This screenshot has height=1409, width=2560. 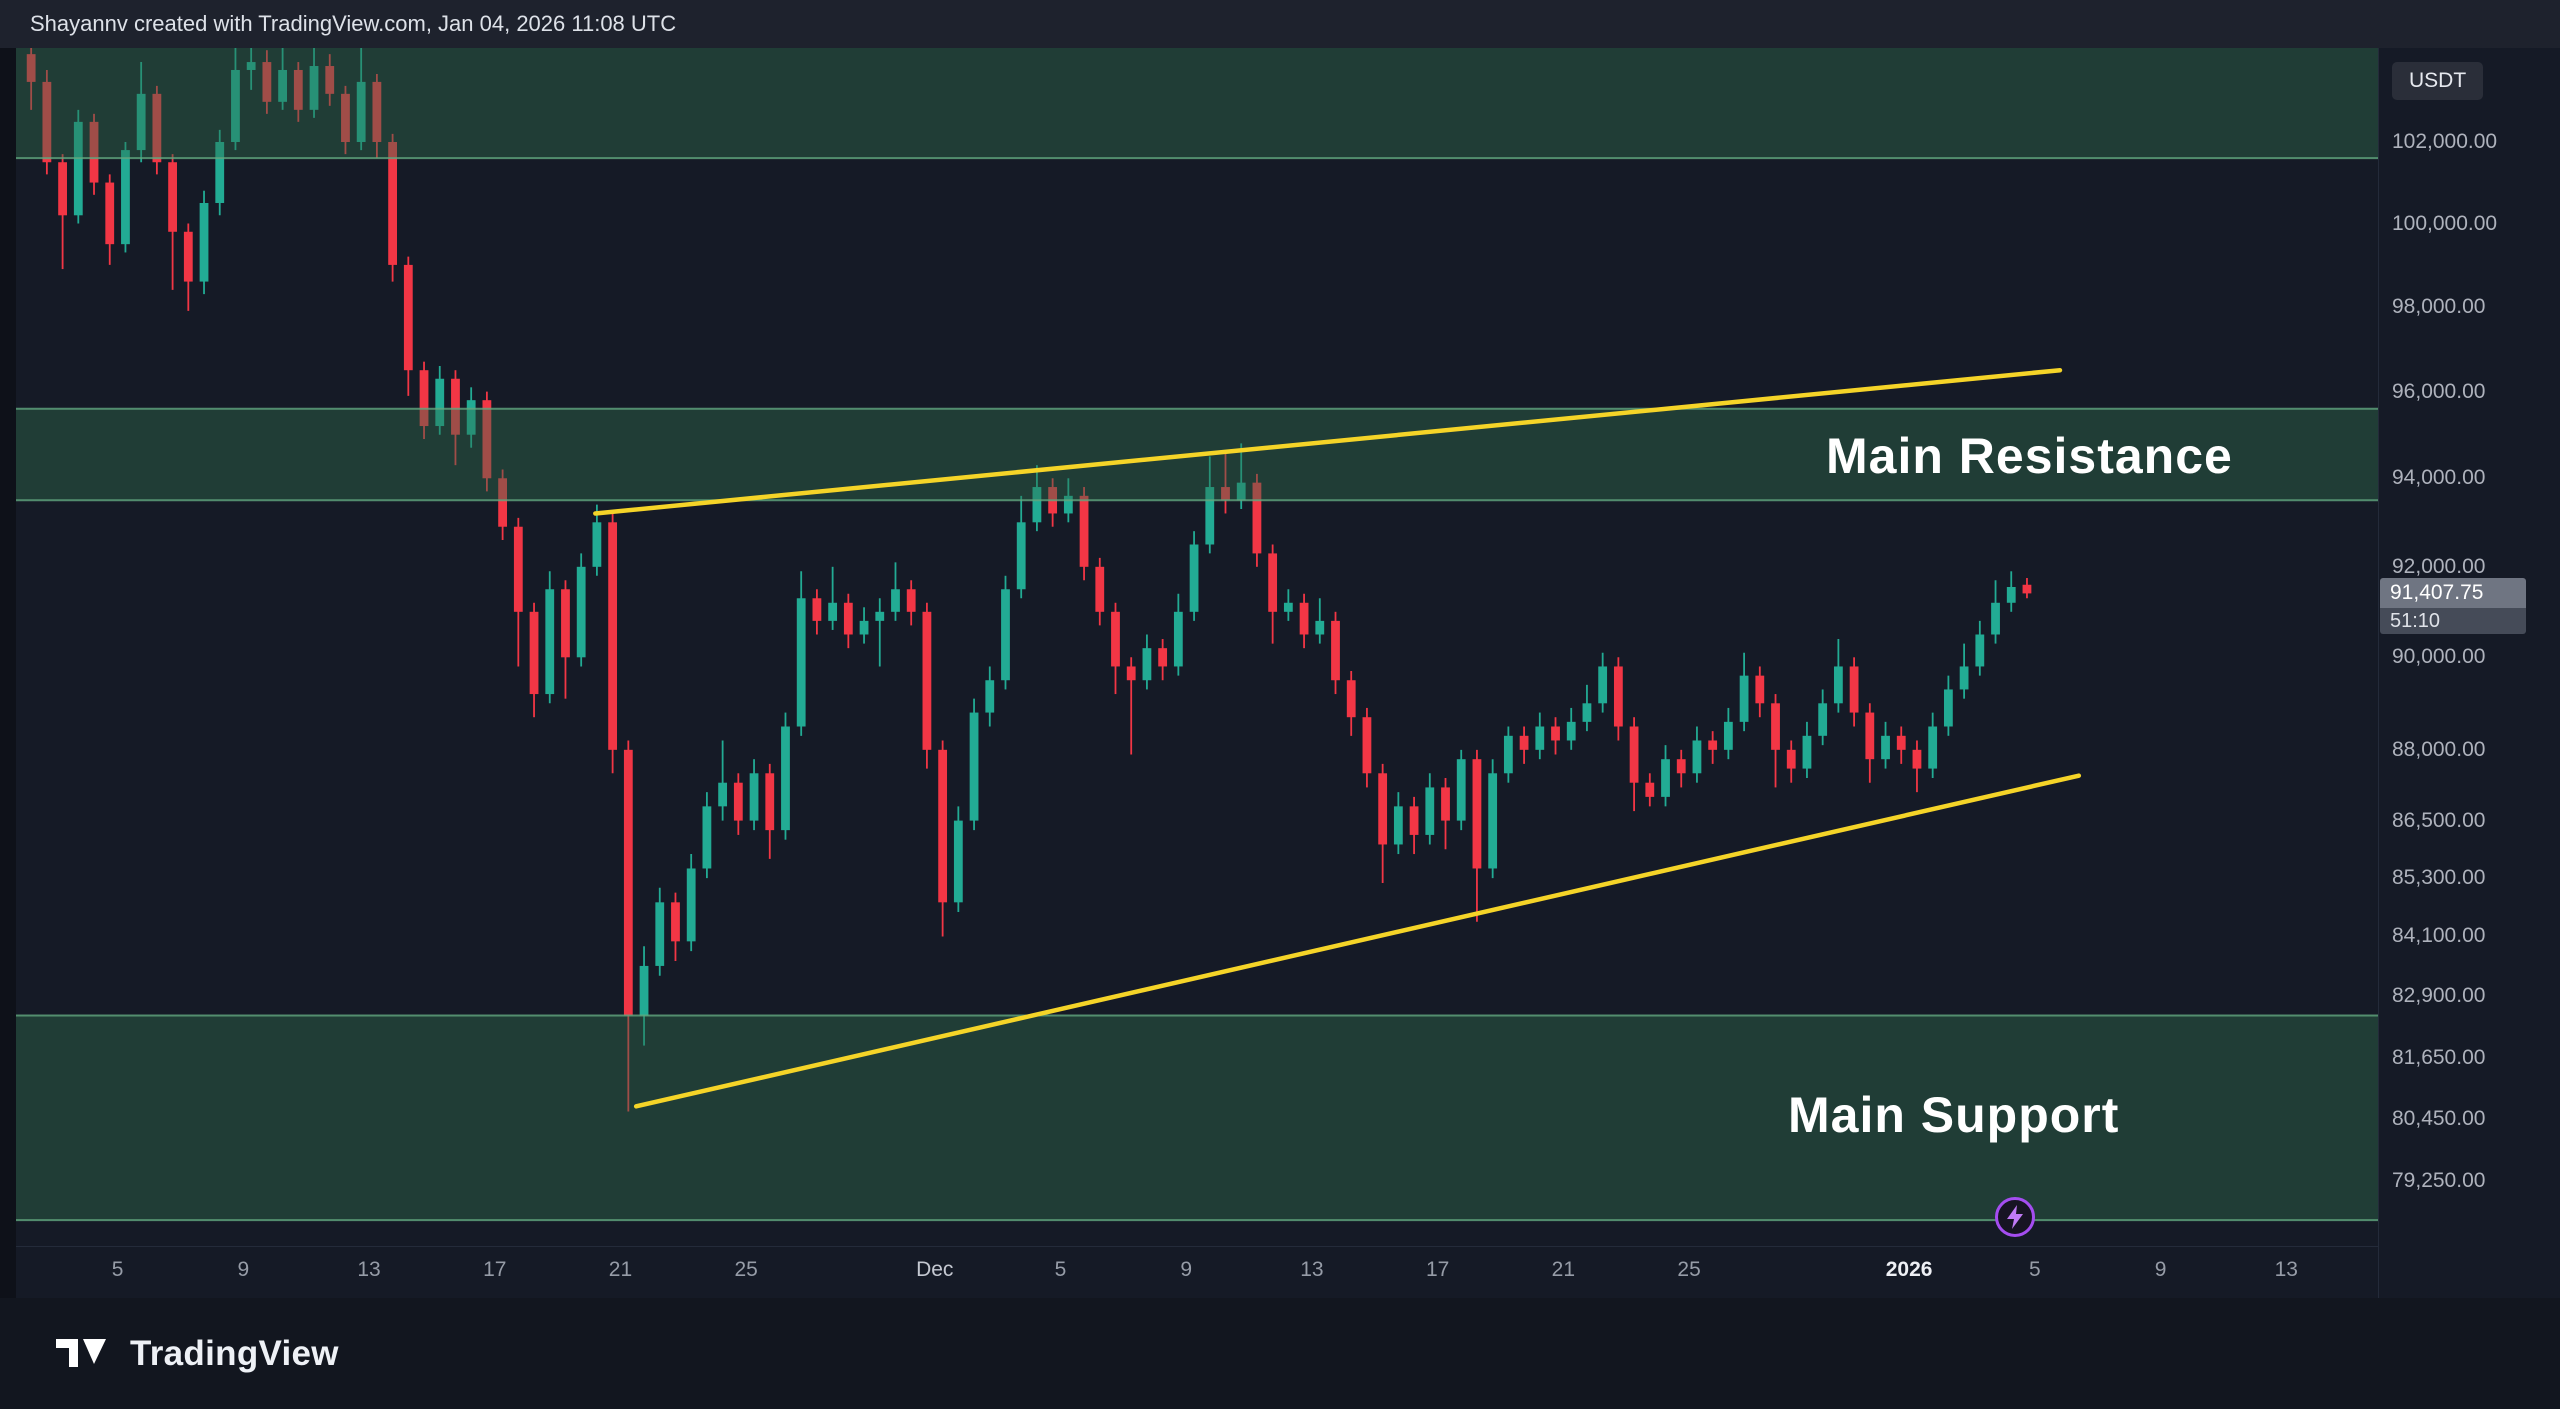 What do you see at coordinates (2029, 456) in the screenshot?
I see `resistance-zone-label: Main Resistance` at bounding box center [2029, 456].